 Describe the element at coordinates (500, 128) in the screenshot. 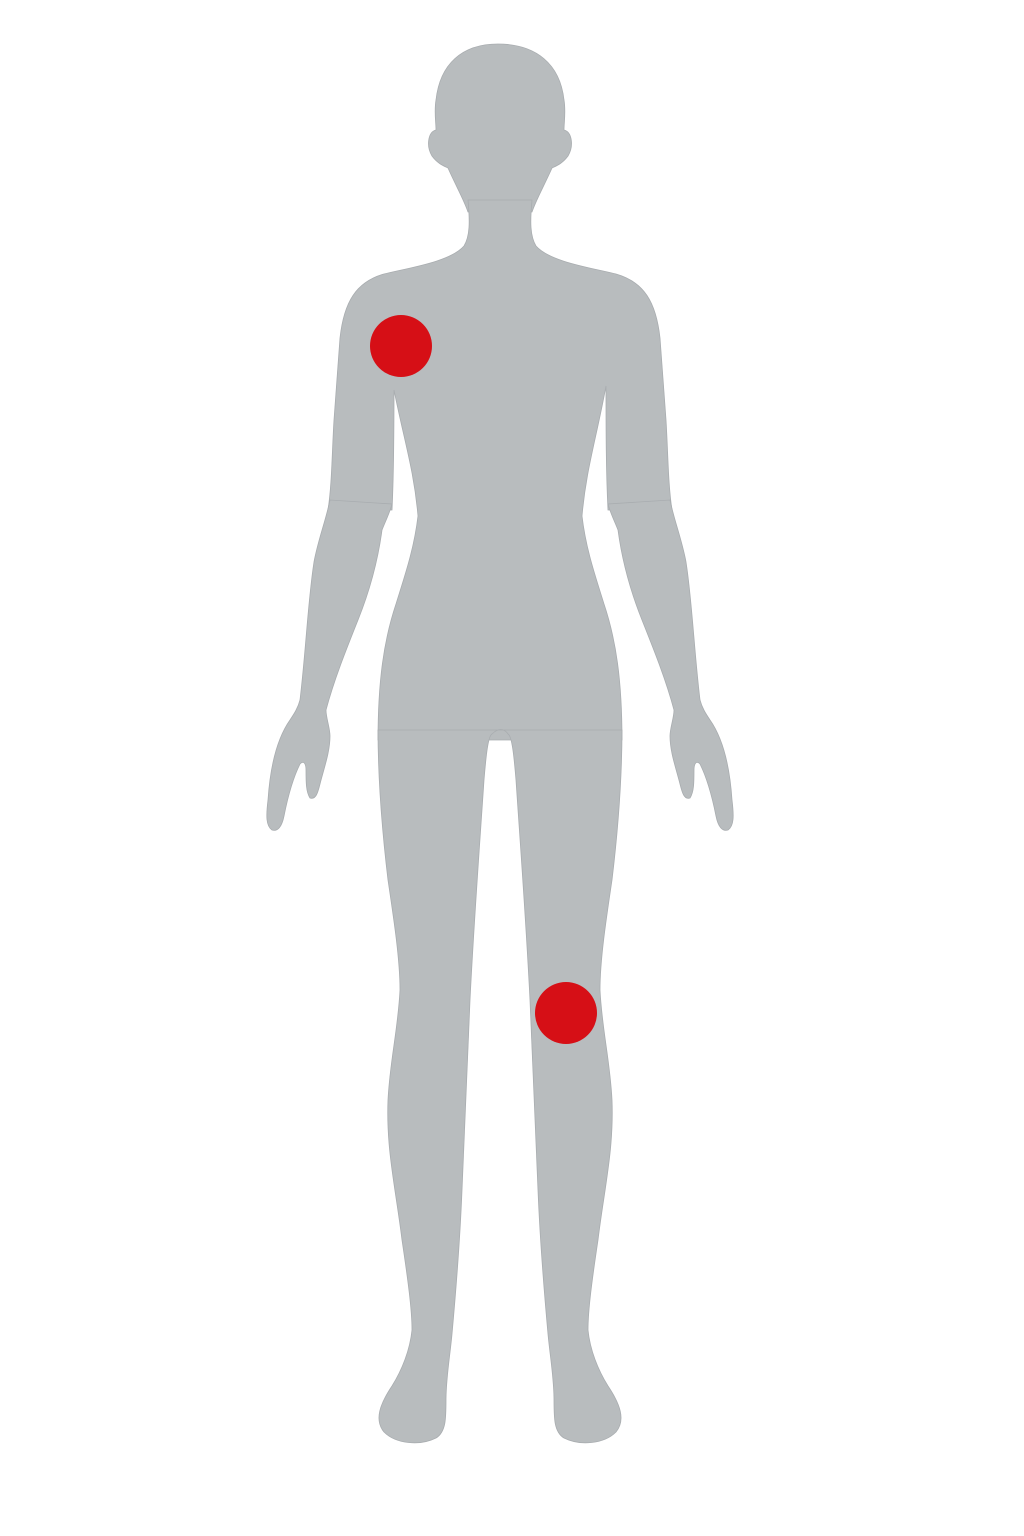

I see `head-shape` at that location.